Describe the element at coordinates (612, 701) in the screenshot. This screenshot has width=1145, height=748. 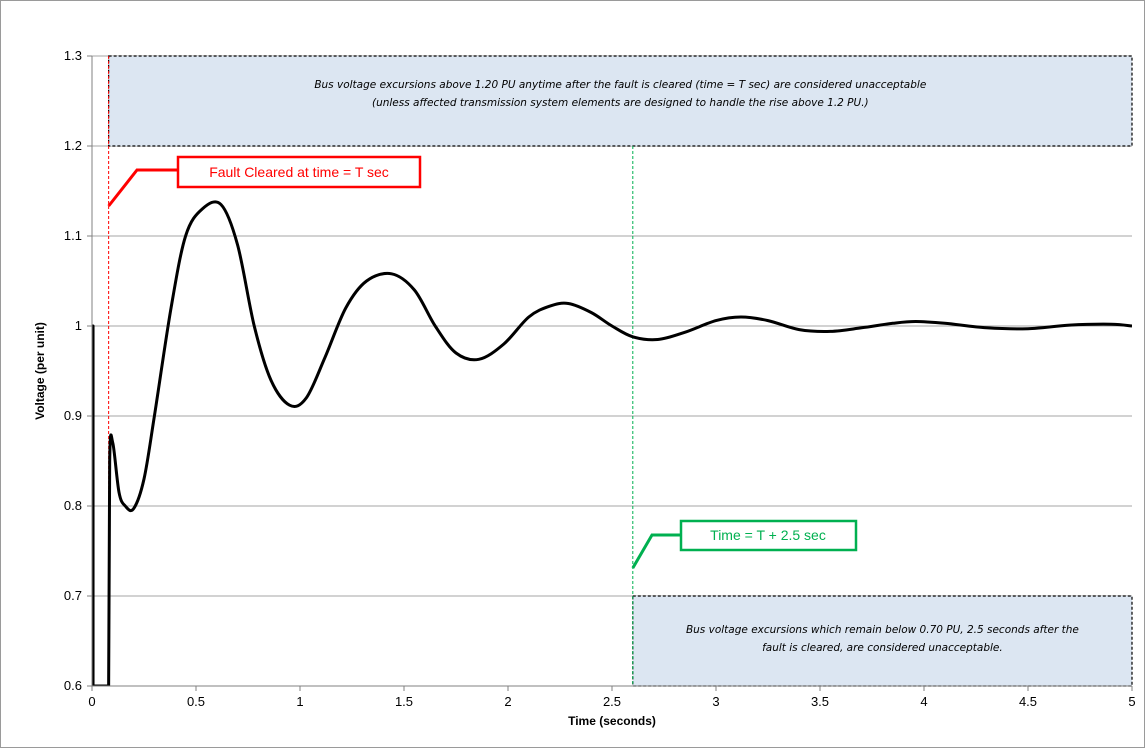
I see `x-tick-label: 2.5` at that location.